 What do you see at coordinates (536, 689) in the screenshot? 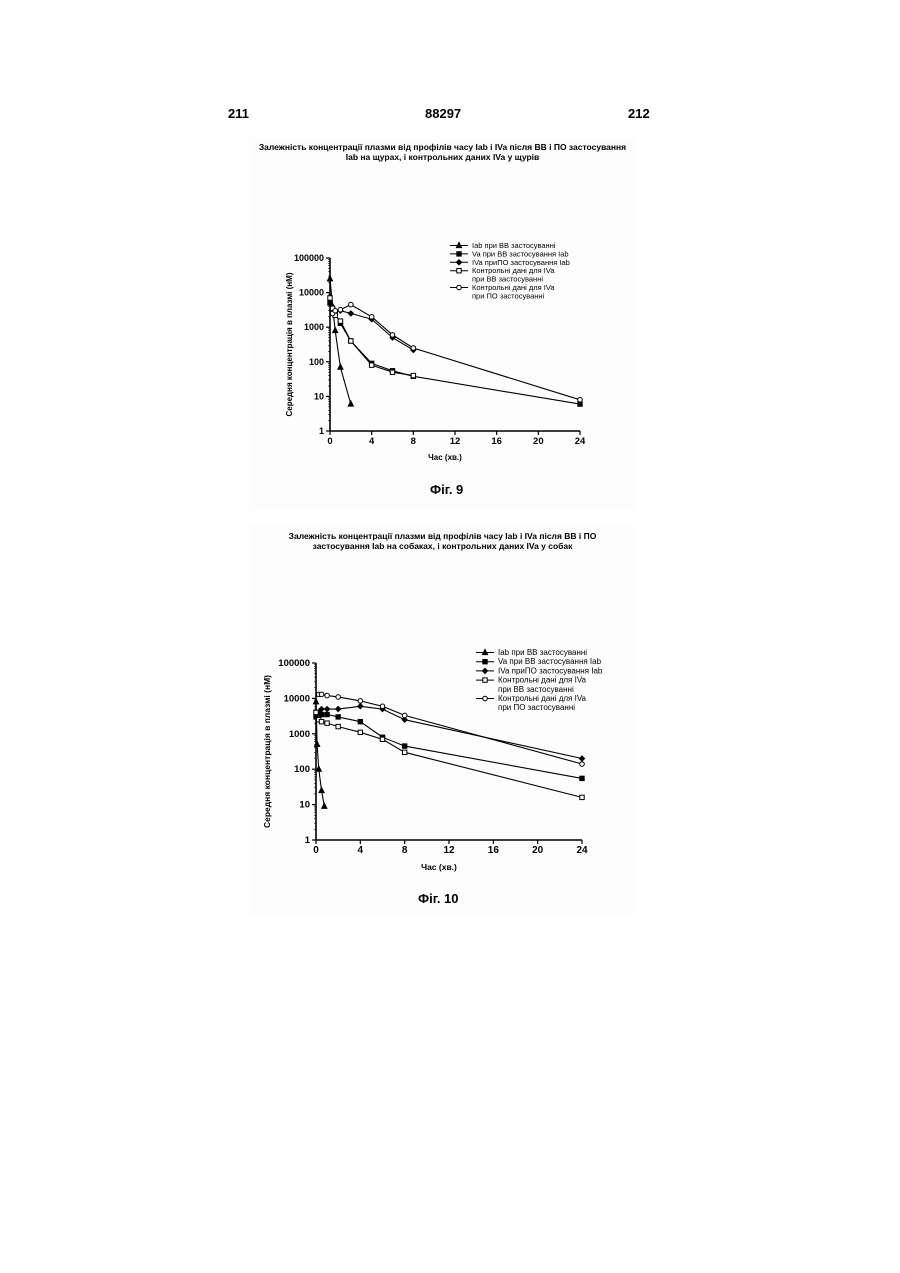
I see `legend-label-line2: при ВВ застосуванні` at bounding box center [536, 689].